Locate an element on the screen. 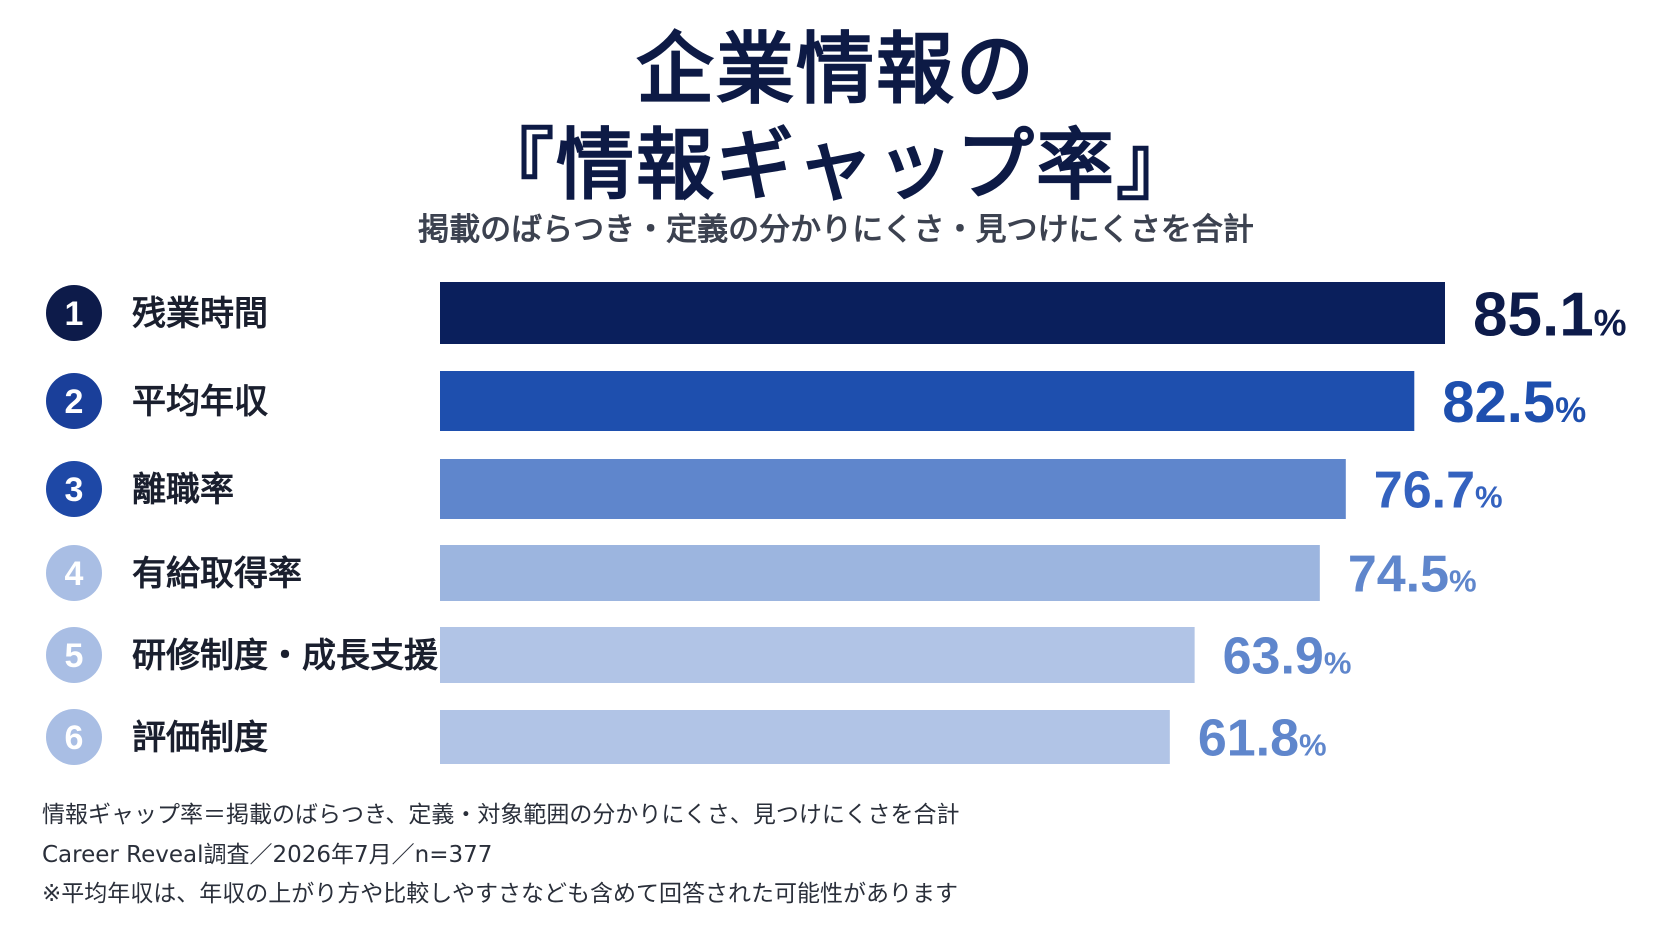  value-label: 85.1% is located at coordinates (1550, 314).